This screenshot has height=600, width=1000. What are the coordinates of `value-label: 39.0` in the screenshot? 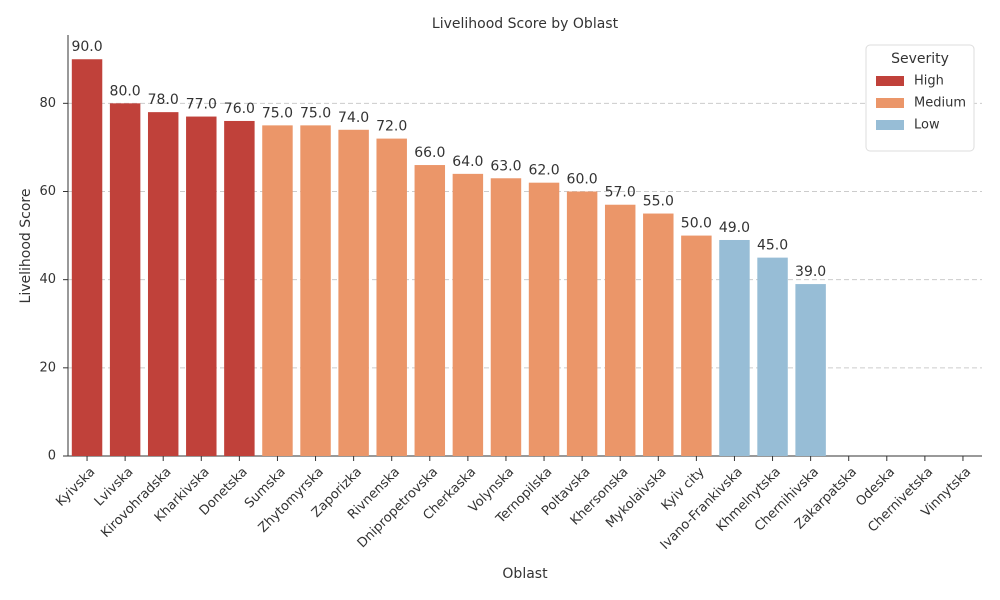 It's located at (810, 272).